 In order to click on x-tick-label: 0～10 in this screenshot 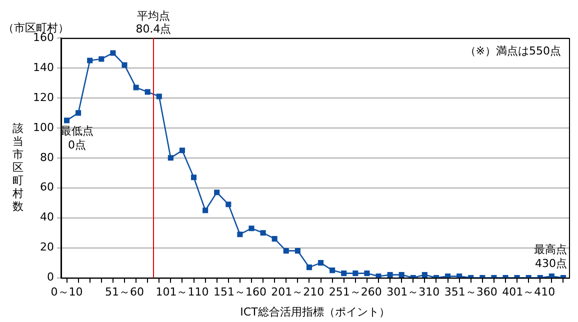, I will do `click(66, 291)`.